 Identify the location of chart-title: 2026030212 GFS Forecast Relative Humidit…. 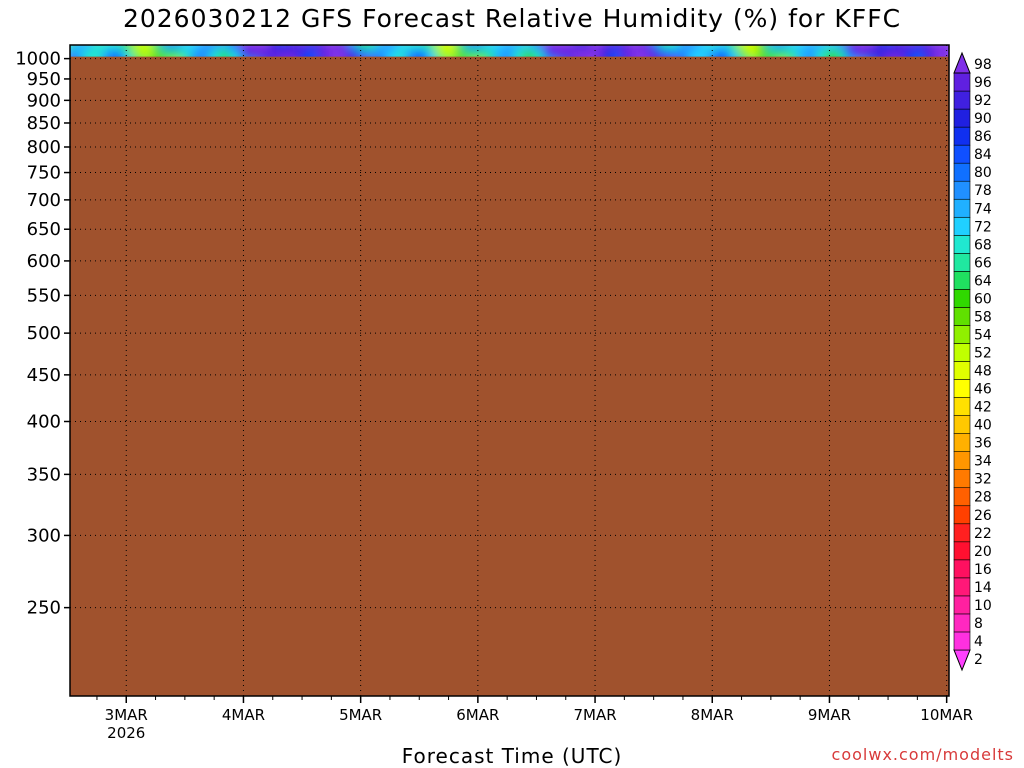
(512, 18).